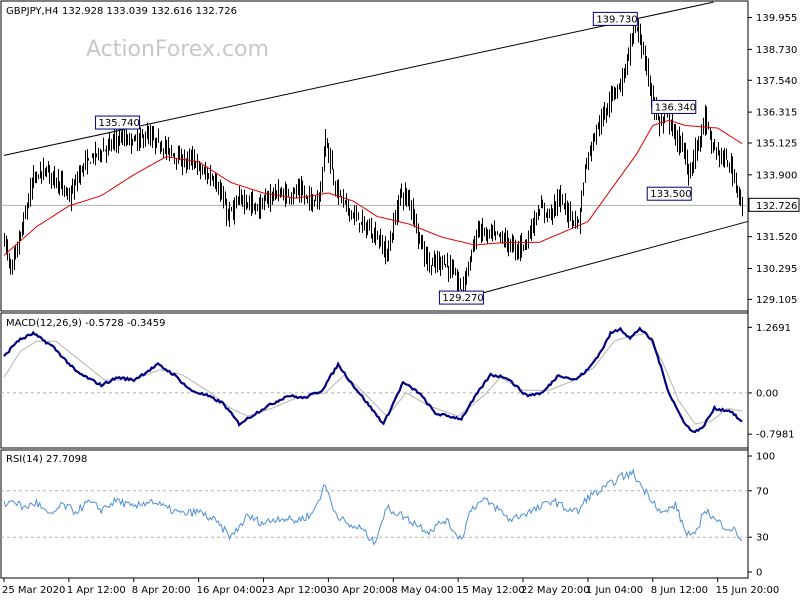 The width and height of the screenshot is (800, 600). Describe the element at coordinates (765, 457) in the screenshot. I see `rsi-tick-label: 100` at that location.